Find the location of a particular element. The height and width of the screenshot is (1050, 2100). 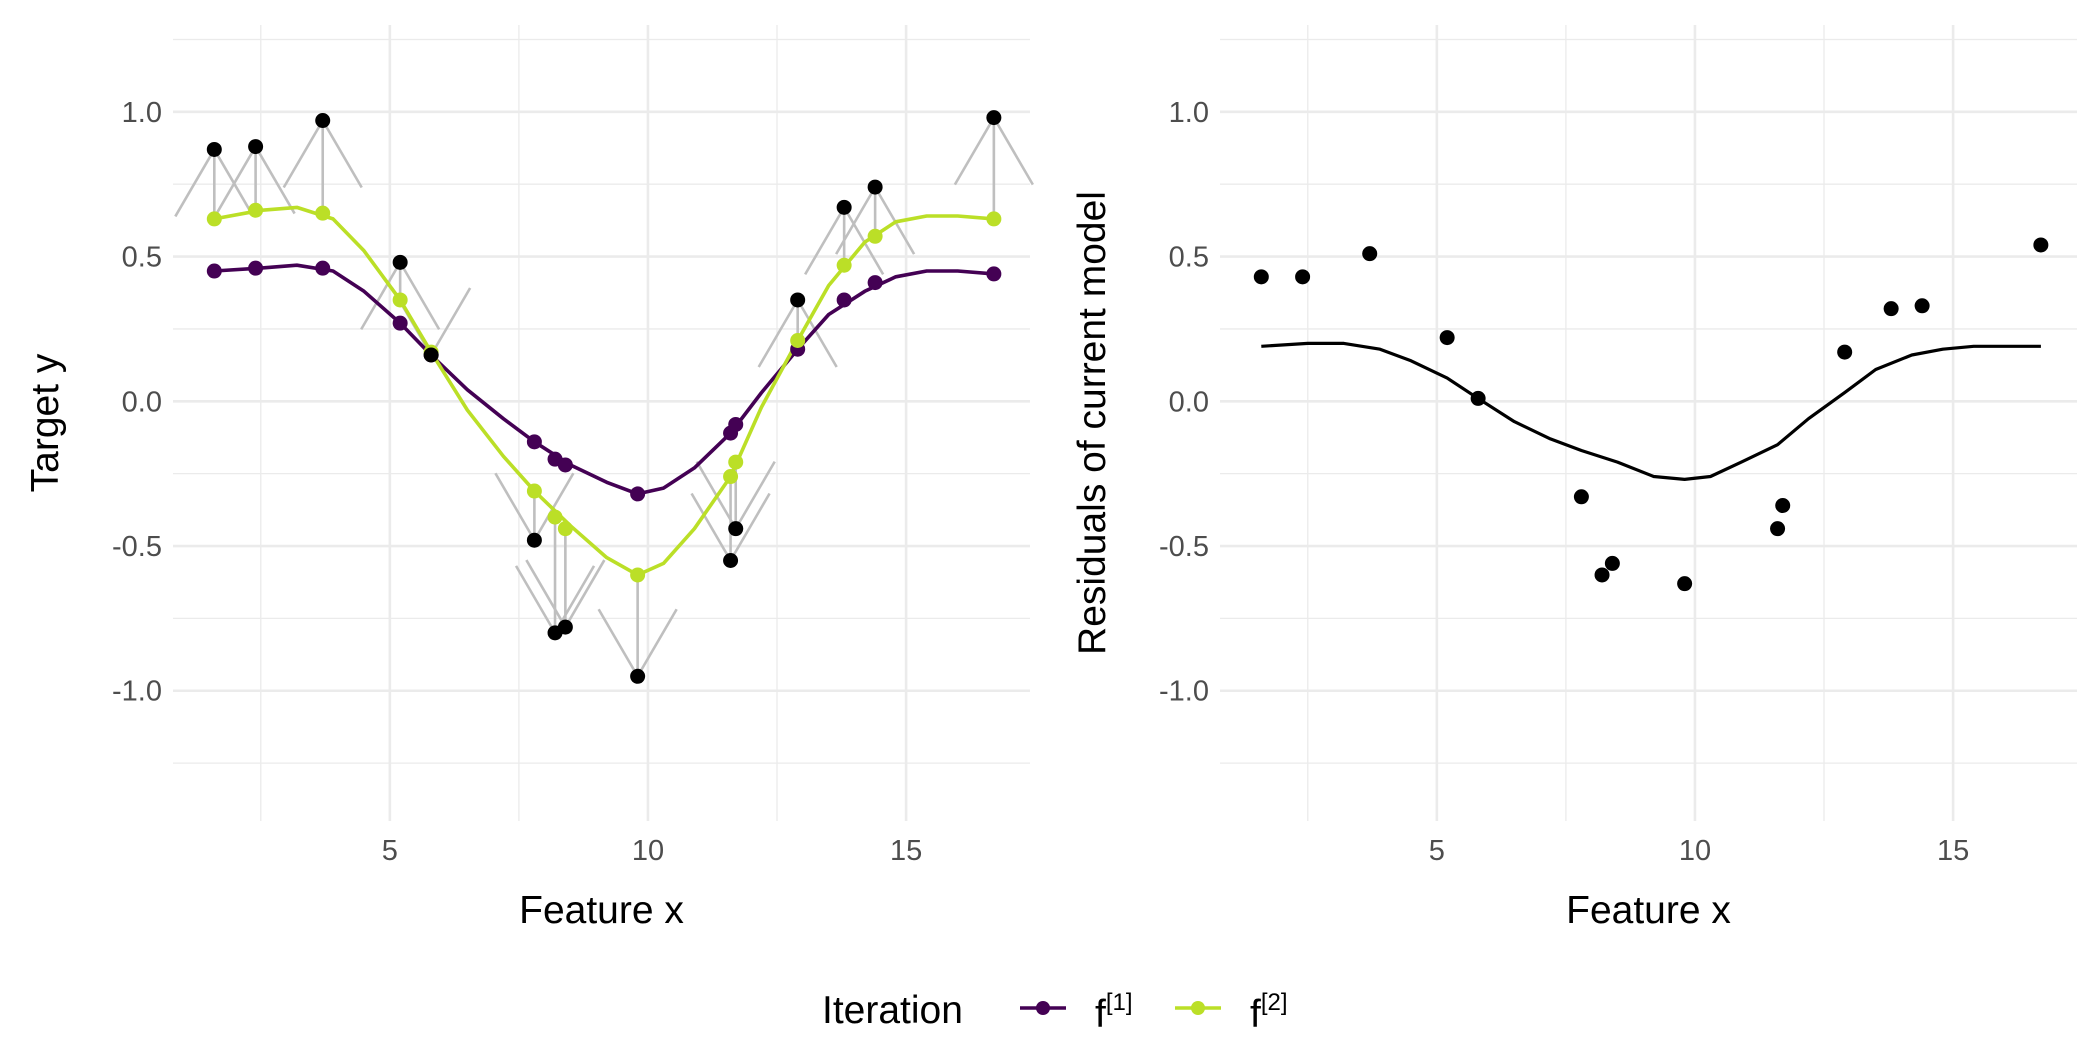

legend-label-superscript: [1] is located at coordinates (1119, 1002).